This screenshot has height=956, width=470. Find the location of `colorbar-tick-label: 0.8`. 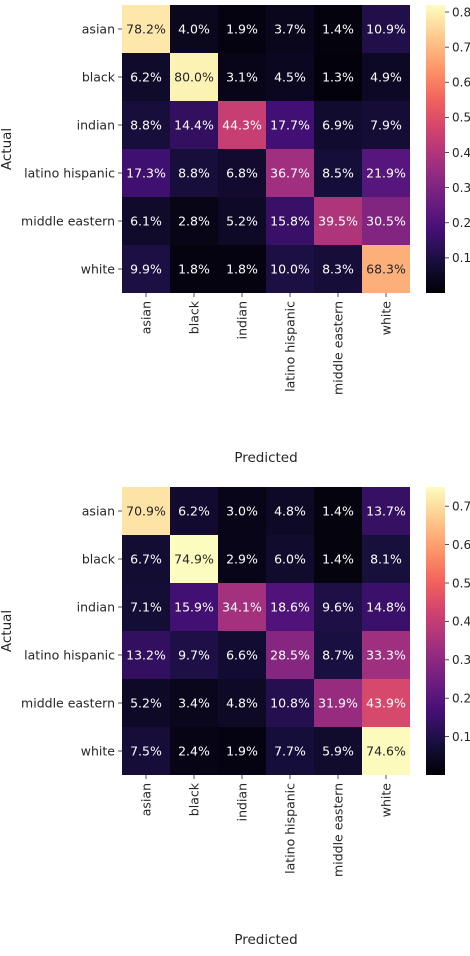

colorbar-tick-label: 0.8 is located at coordinates (461, 12).